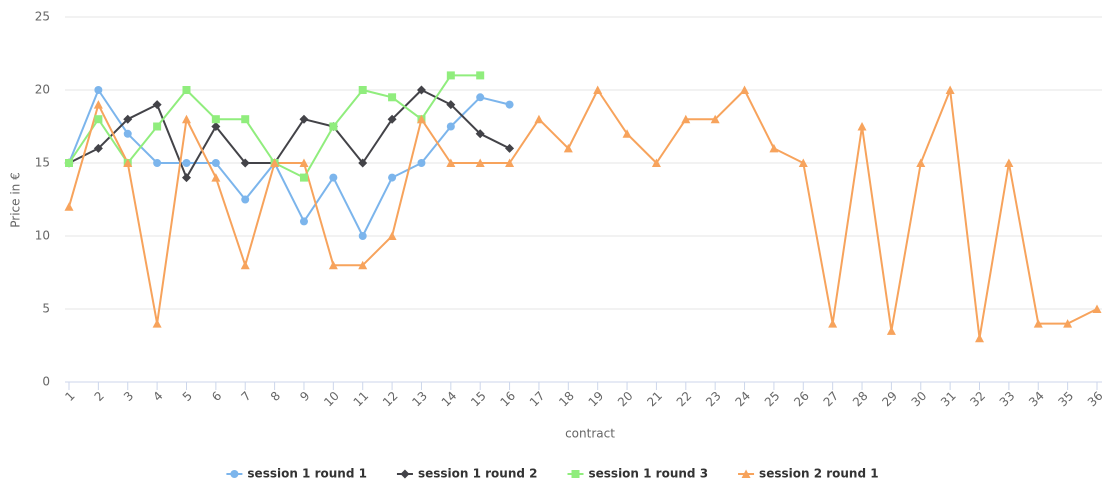 The width and height of the screenshot is (1105, 484). What do you see at coordinates (478, 474) in the screenshot?
I see `legend-text: session 1 round 2` at bounding box center [478, 474].